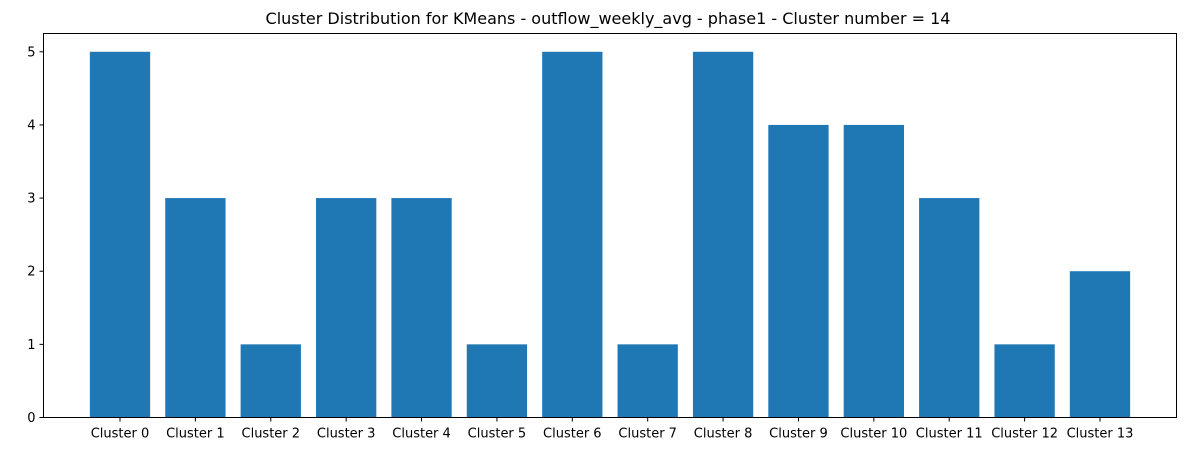 The width and height of the screenshot is (1201, 451). I want to click on y-axis: 0 1 2 3 4 5, so click(35, 235).